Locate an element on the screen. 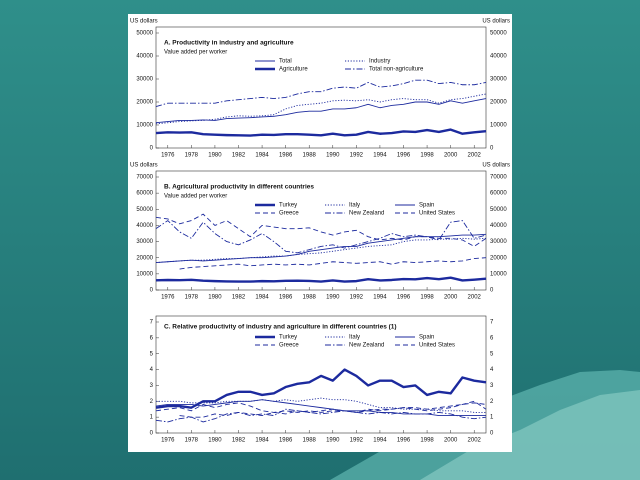 The image size is (640, 480). y-tick-label-right: 2 is located at coordinates (492, 402).